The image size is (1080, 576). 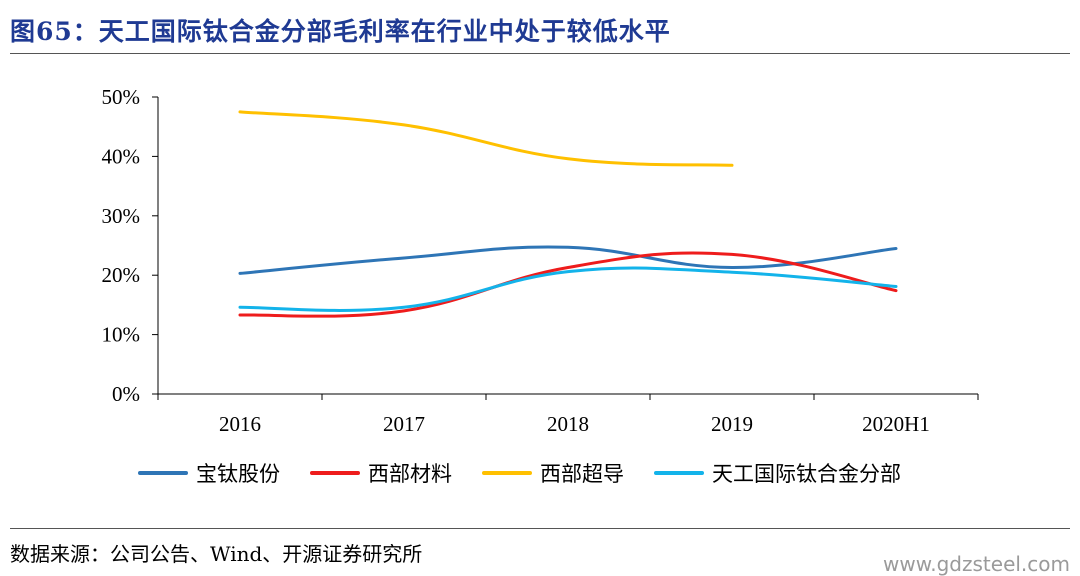 What do you see at coordinates (976, 564) in the screenshot?
I see `watermark: www.gdzsteel.com` at bounding box center [976, 564].